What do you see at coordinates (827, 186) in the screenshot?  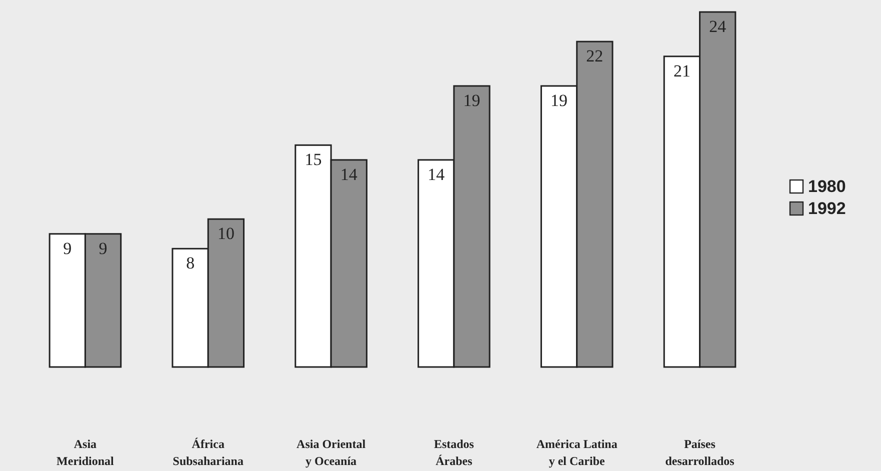 I see `legend-label: 1980` at bounding box center [827, 186].